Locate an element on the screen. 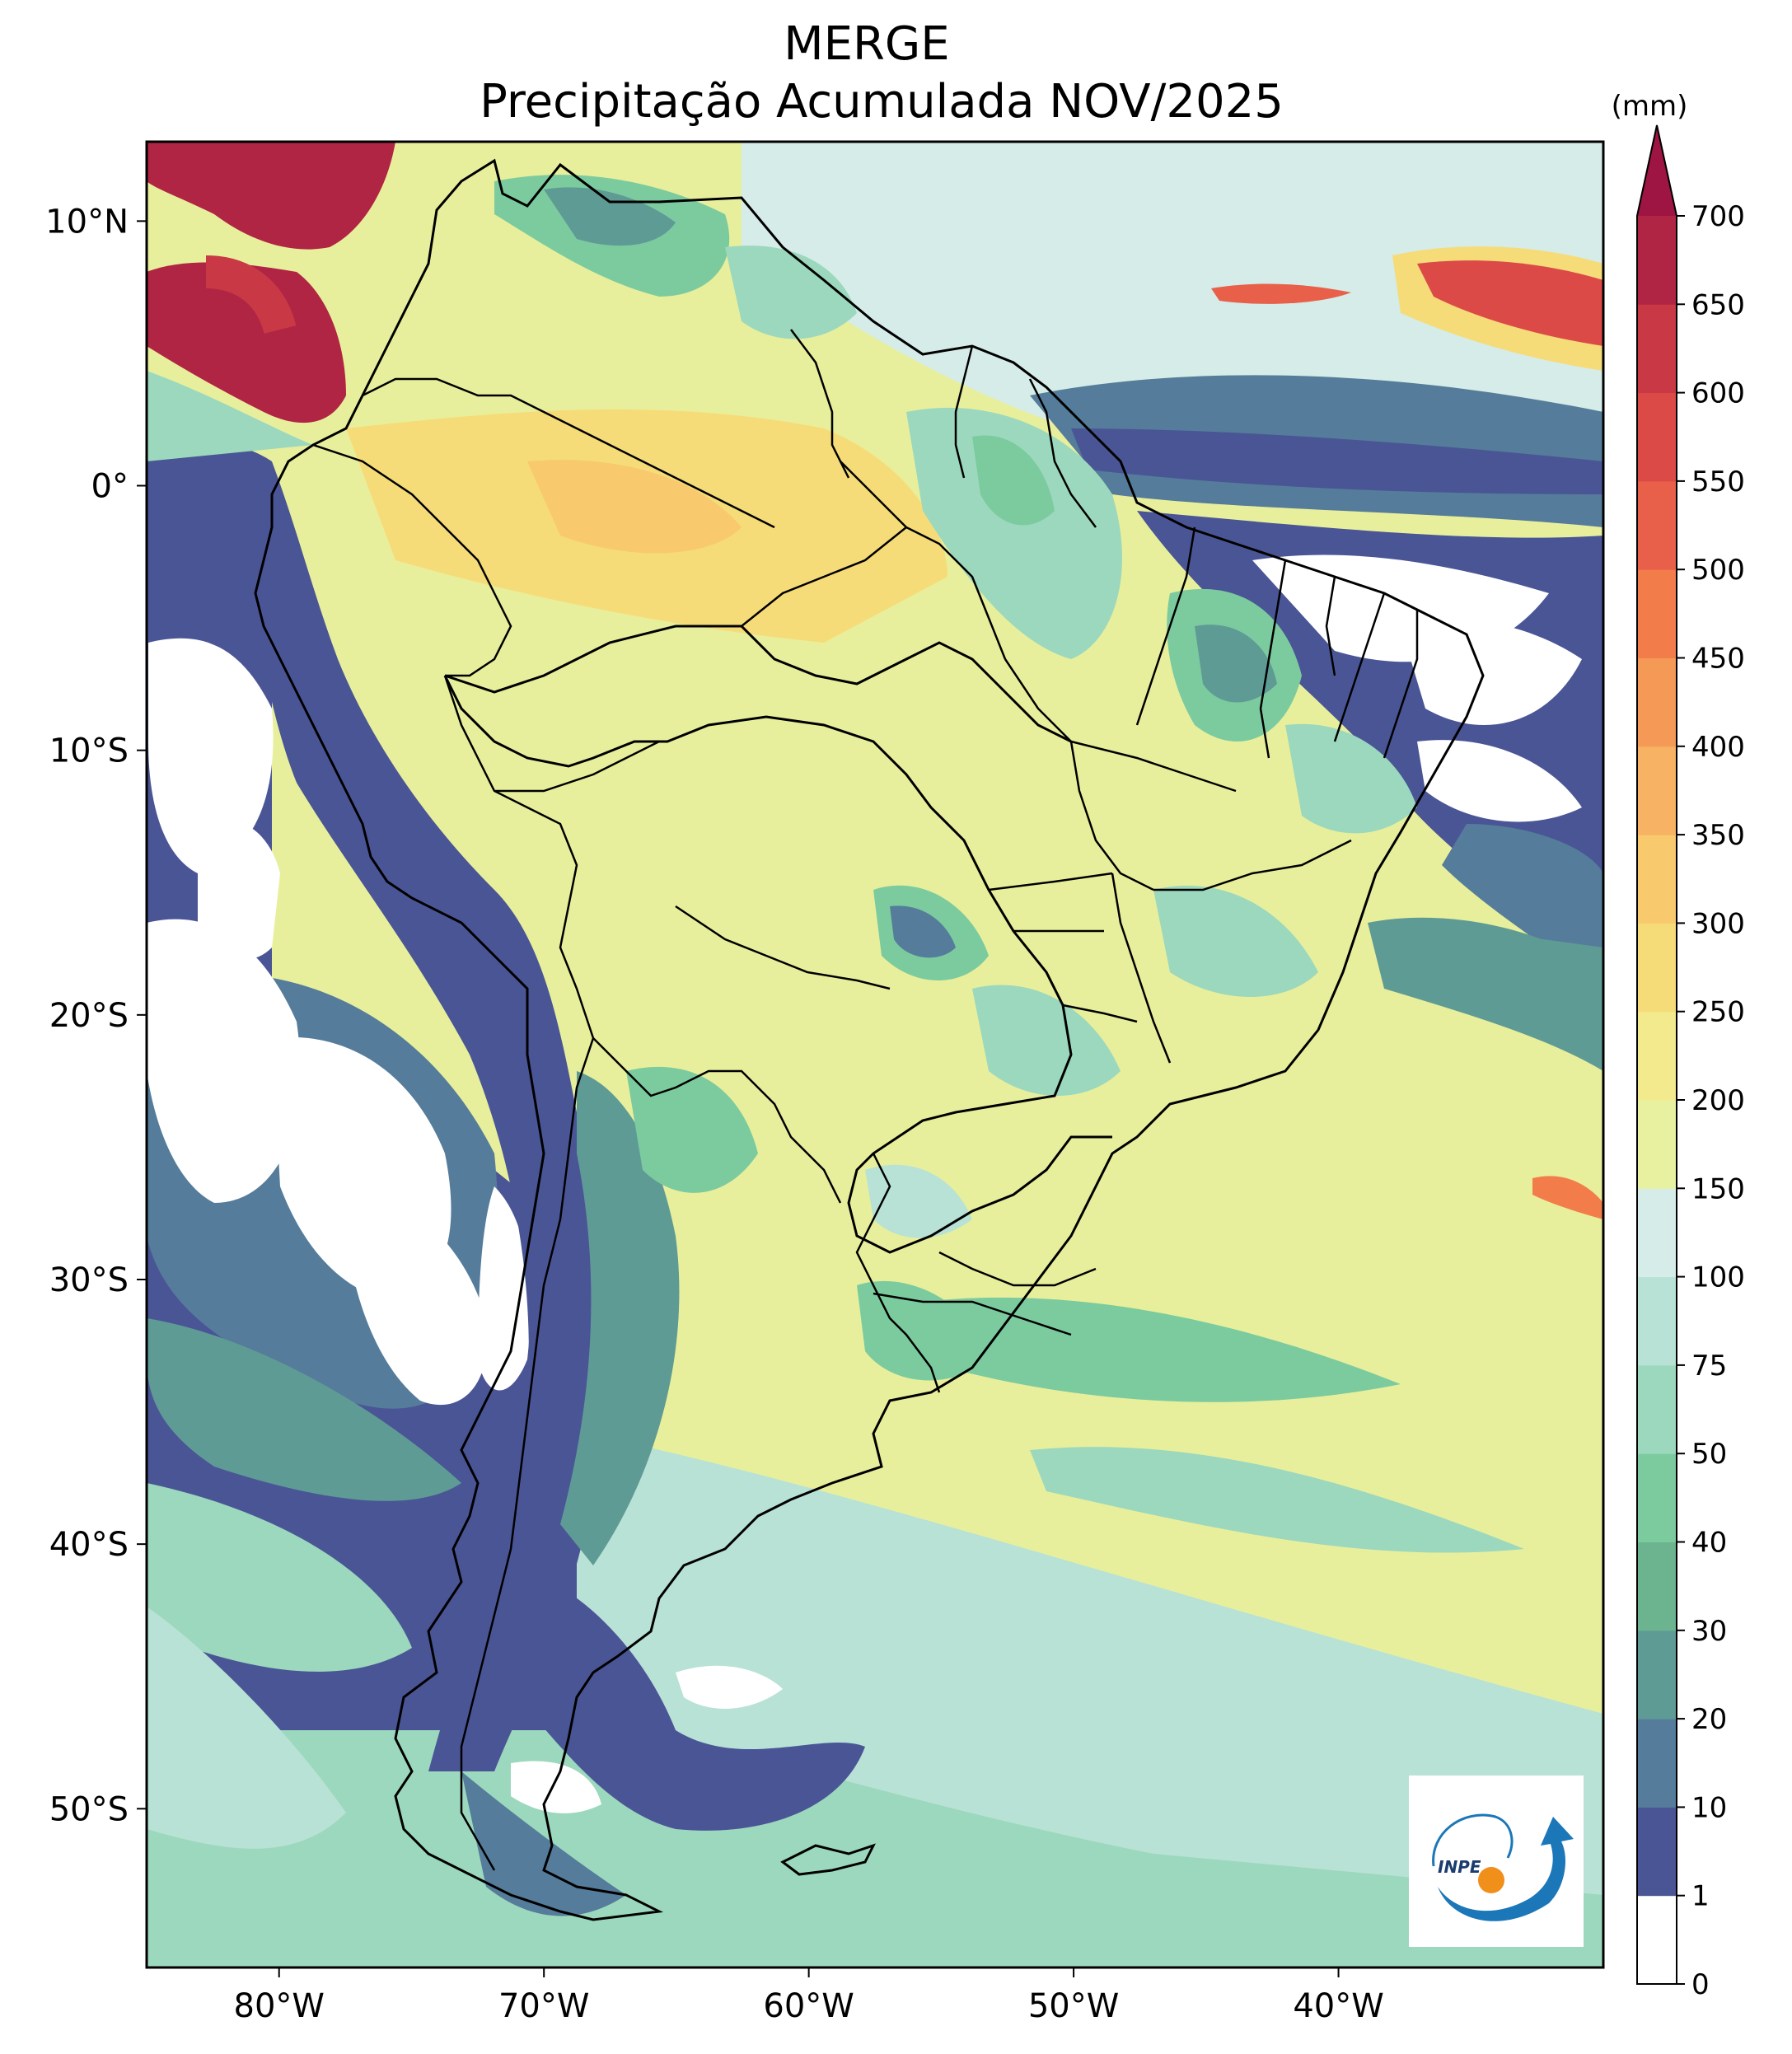 The image size is (1792, 2054). latitude-axis: 10°N 0° 10°S 20°S 30°S 40°S 50°S is located at coordinates (96, 1015).